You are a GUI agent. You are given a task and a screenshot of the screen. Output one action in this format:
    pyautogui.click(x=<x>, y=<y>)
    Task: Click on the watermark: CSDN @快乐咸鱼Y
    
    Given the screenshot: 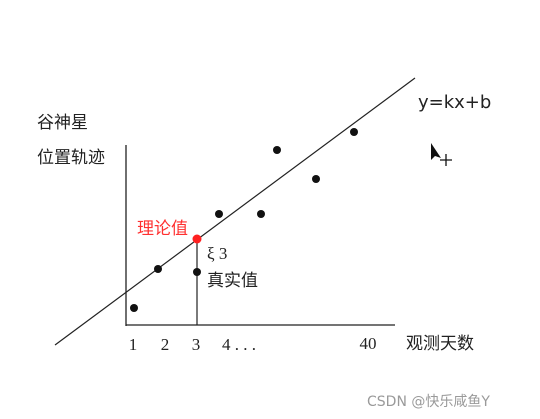 What is the action you would take?
    pyautogui.click(x=428, y=401)
    